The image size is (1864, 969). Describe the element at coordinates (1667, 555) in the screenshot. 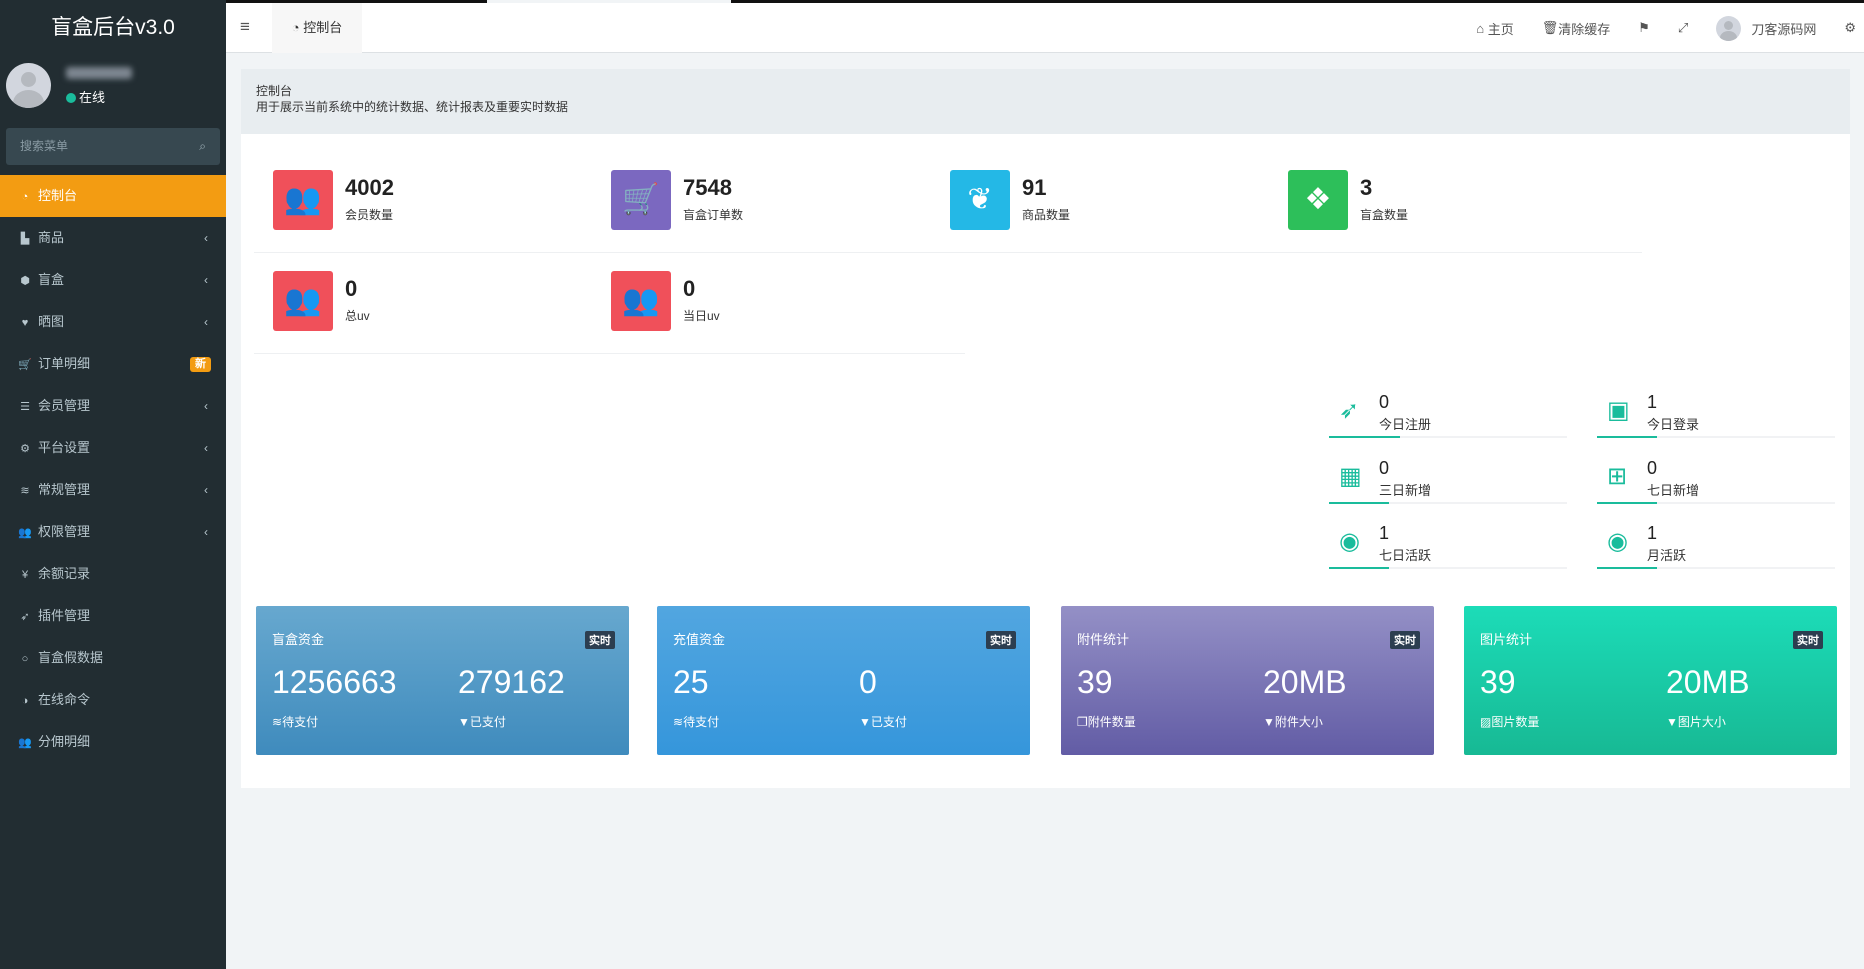

I see `mini-stat-label: 月活跃` at that location.